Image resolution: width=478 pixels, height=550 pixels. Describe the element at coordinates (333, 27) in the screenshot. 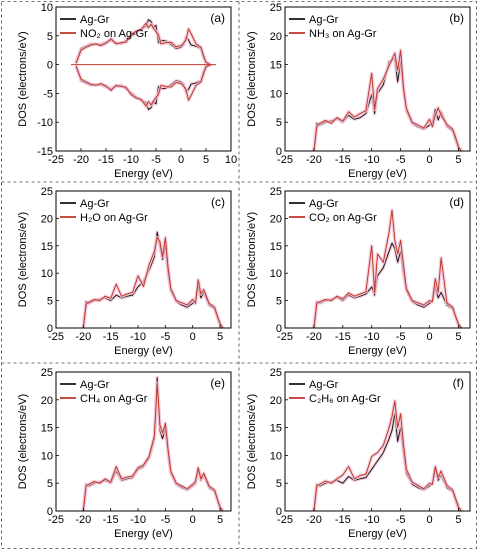

I see `legend: Ag-Gr NH₃ on Ag-Gr` at that location.